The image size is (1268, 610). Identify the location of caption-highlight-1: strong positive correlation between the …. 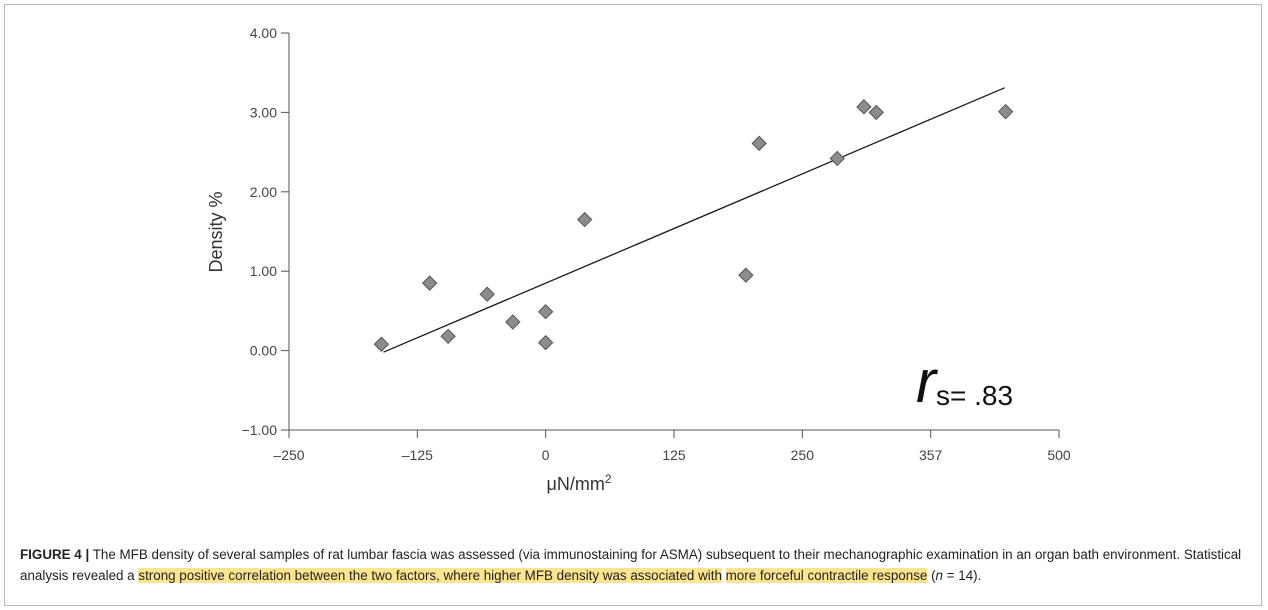
(430, 575).